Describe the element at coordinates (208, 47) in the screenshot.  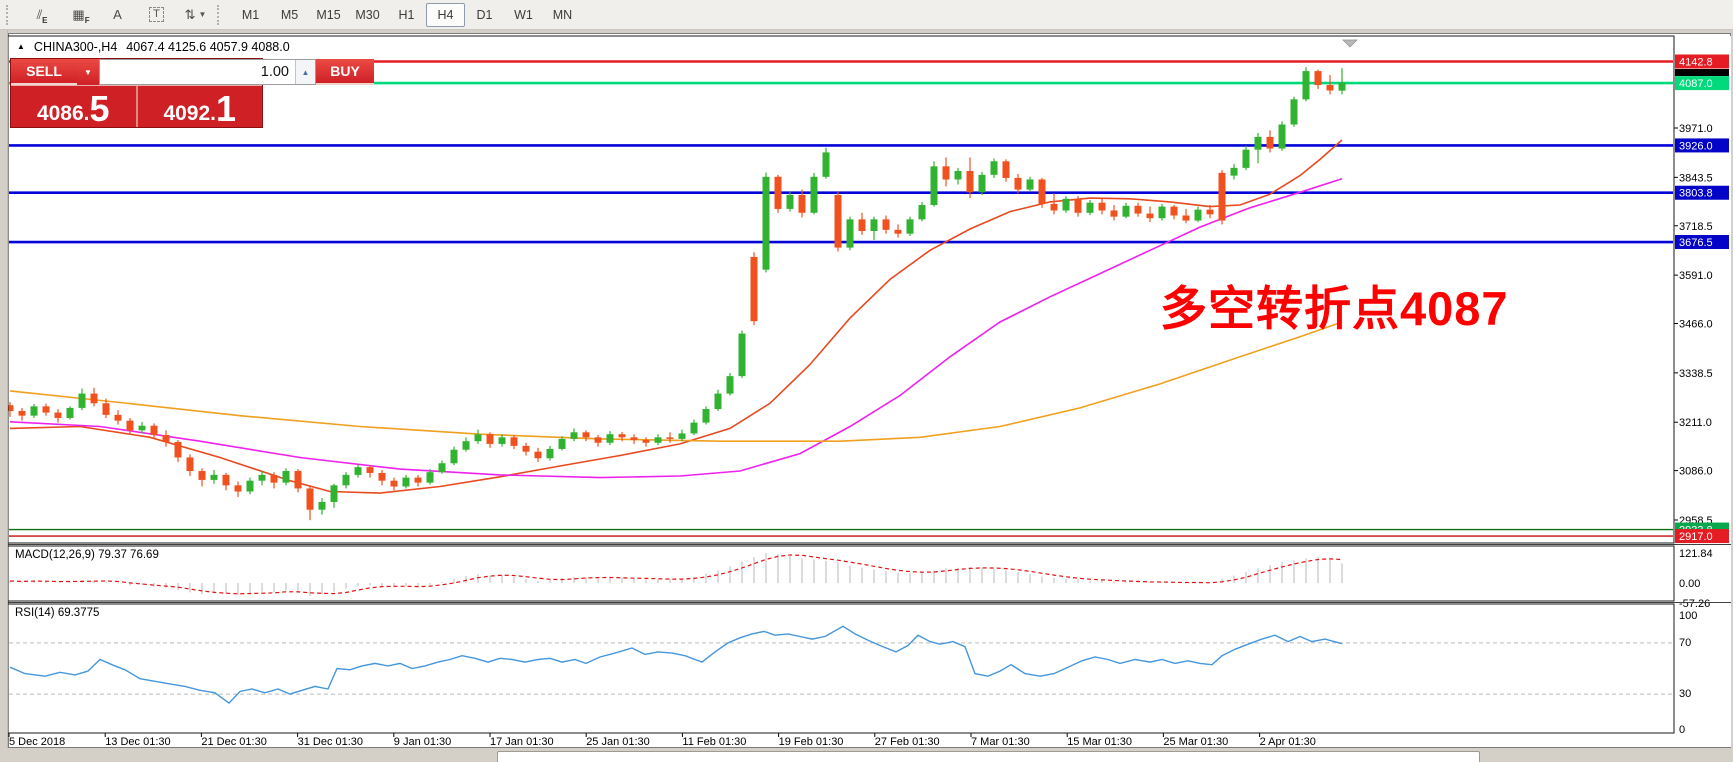
I see `chart-ohlc-values: 4067.4 4125.6 4057.9 4088.0` at that location.